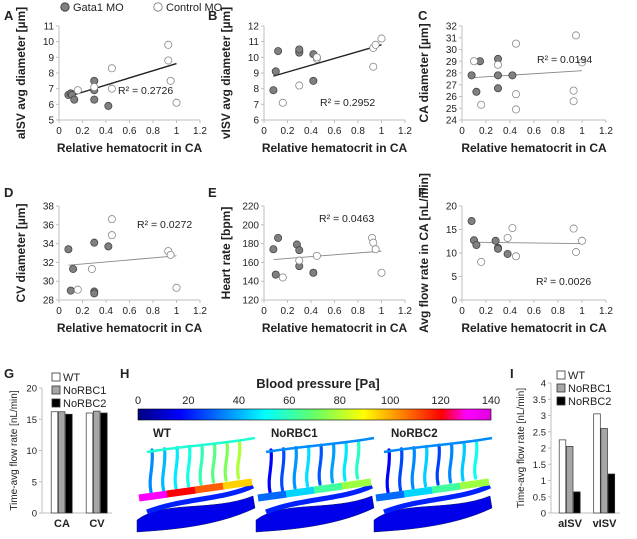  What do you see at coordinates (49, 244) in the screenshot?
I see `y-tick-label: 34` at bounding box center [49, 244].